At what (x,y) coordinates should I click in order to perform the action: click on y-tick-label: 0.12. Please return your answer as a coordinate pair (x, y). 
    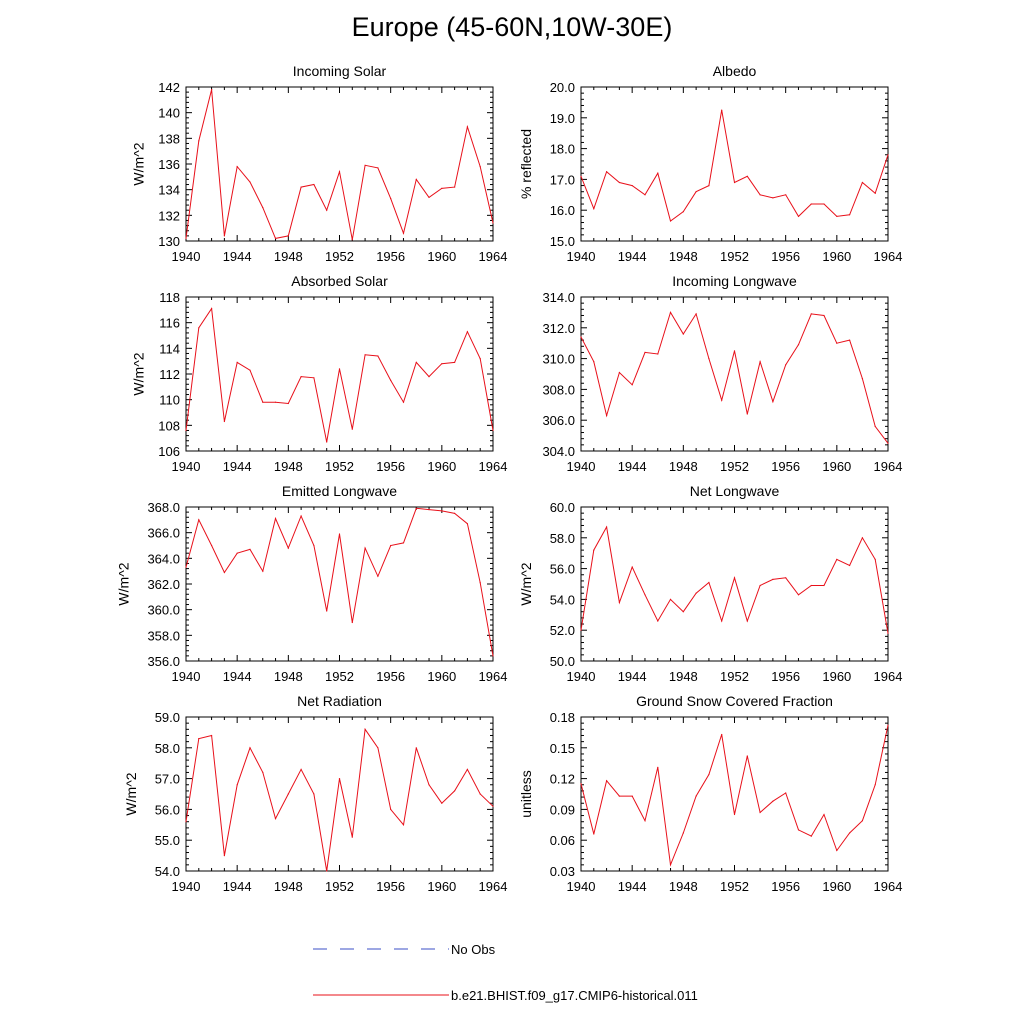
    Looking at the image, I should click on (562, 779).